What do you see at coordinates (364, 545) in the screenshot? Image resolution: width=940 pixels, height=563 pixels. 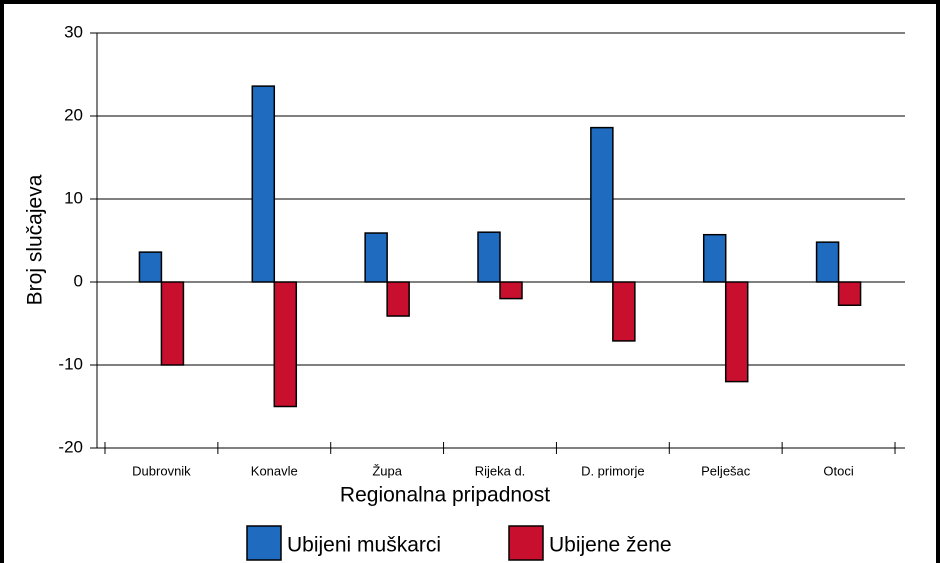 I see `legend-label: Ubijeni muškarci` at bounding box center [364, 545].